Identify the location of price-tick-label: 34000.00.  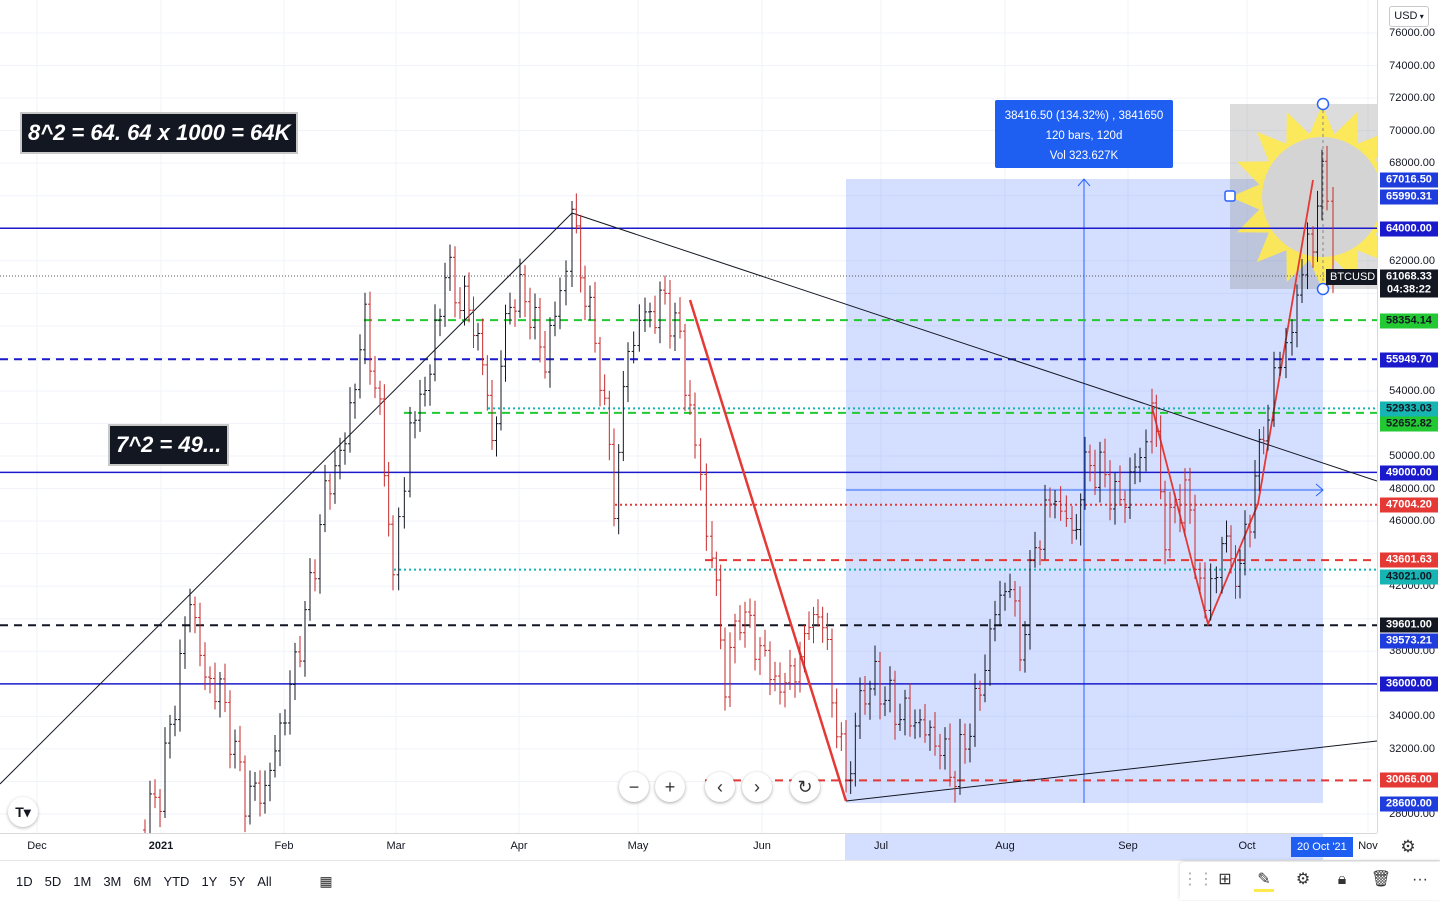
(1412, 716).